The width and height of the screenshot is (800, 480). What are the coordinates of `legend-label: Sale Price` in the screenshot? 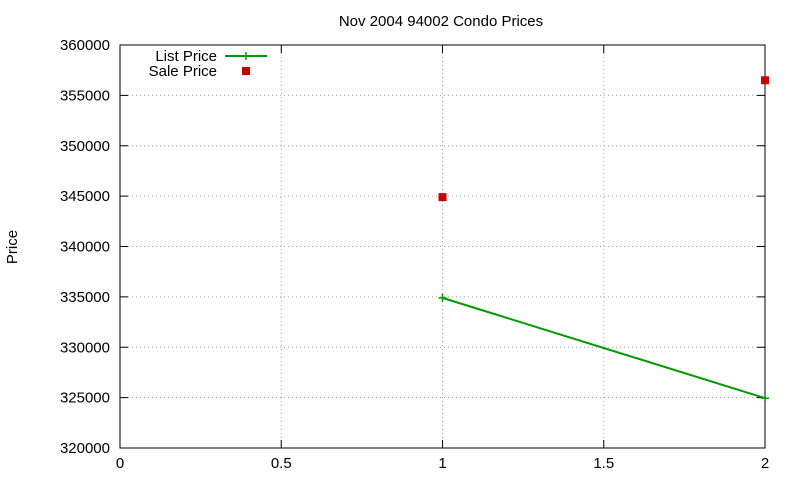 It's located at (183, 71).